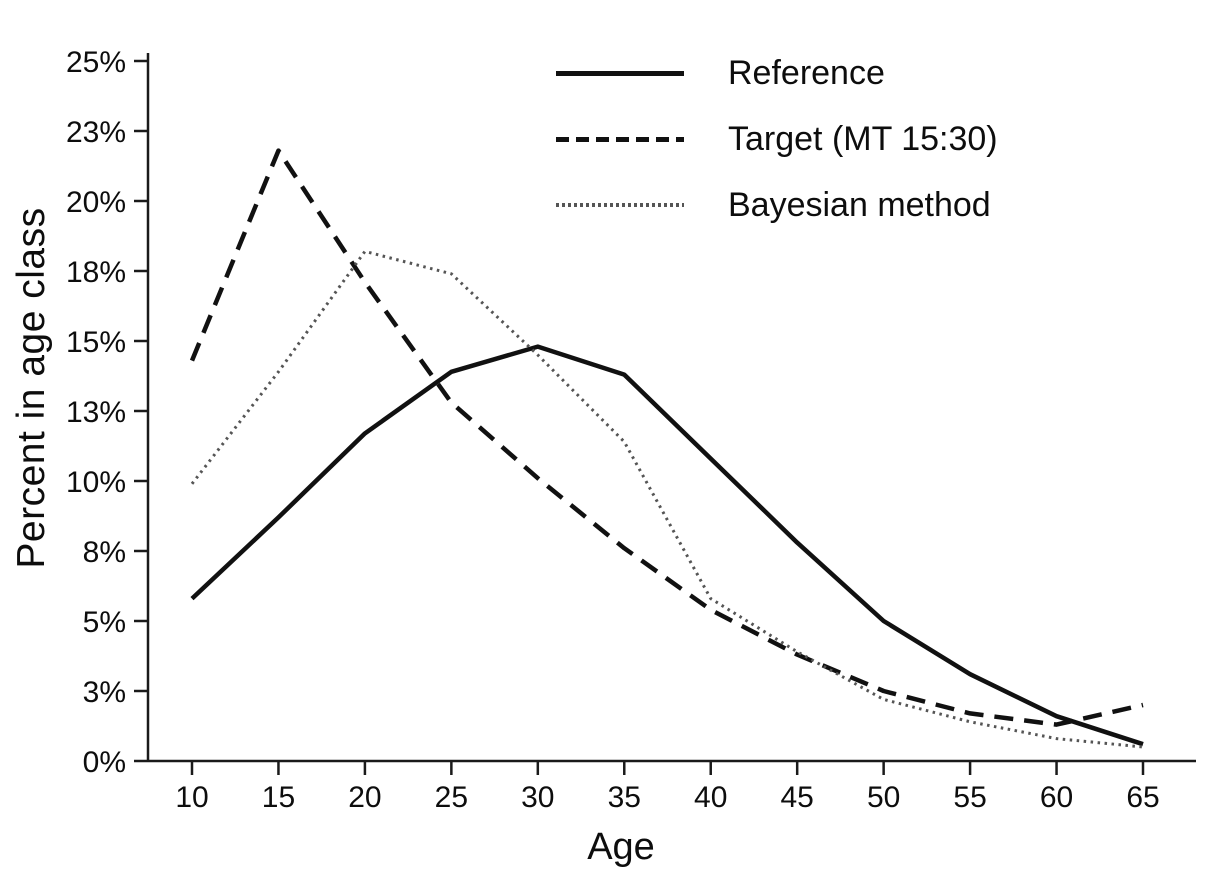 This screenshot has height=878, width=1218. What do you see at coordinates (104, 622) in the screenshot?
I see `y-tick-label: 5%` at bounding box center [104, 622].